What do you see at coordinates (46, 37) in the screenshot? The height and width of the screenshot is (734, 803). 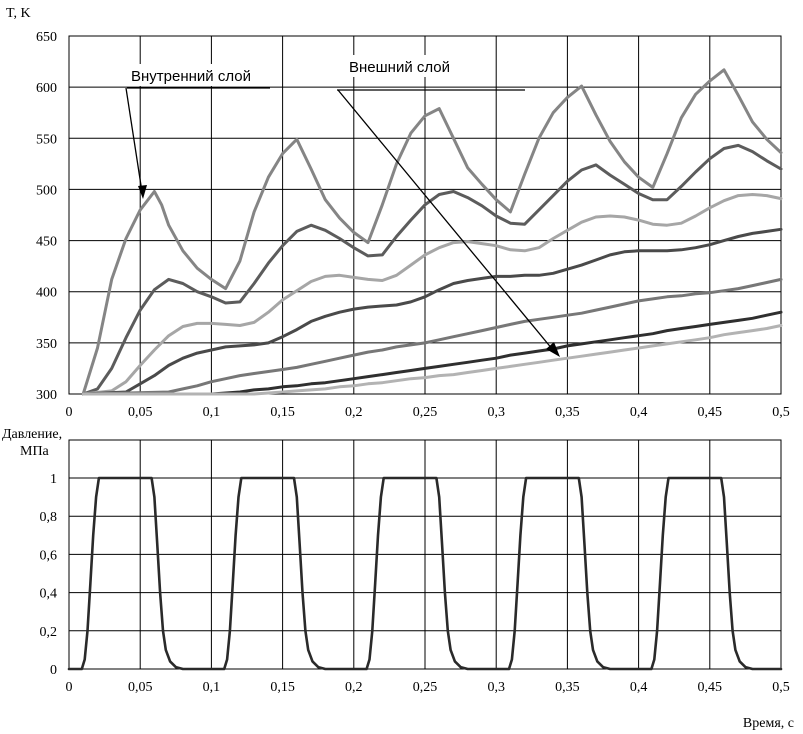 I see `temperature-y-tick-label: 650` at bounding box center [46, 37].